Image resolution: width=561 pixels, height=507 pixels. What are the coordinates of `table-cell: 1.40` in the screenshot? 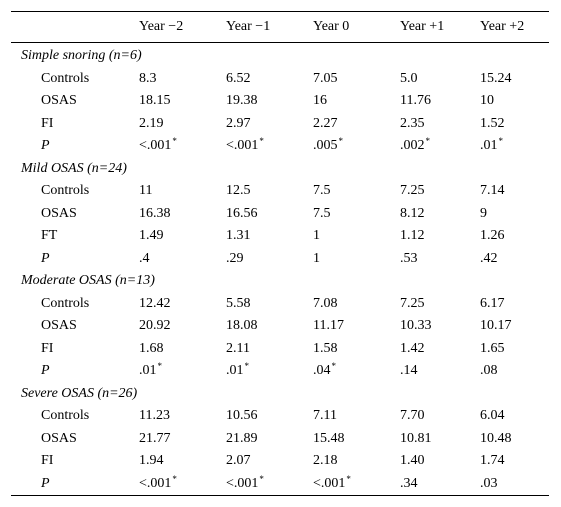 It's located at (412, 461).